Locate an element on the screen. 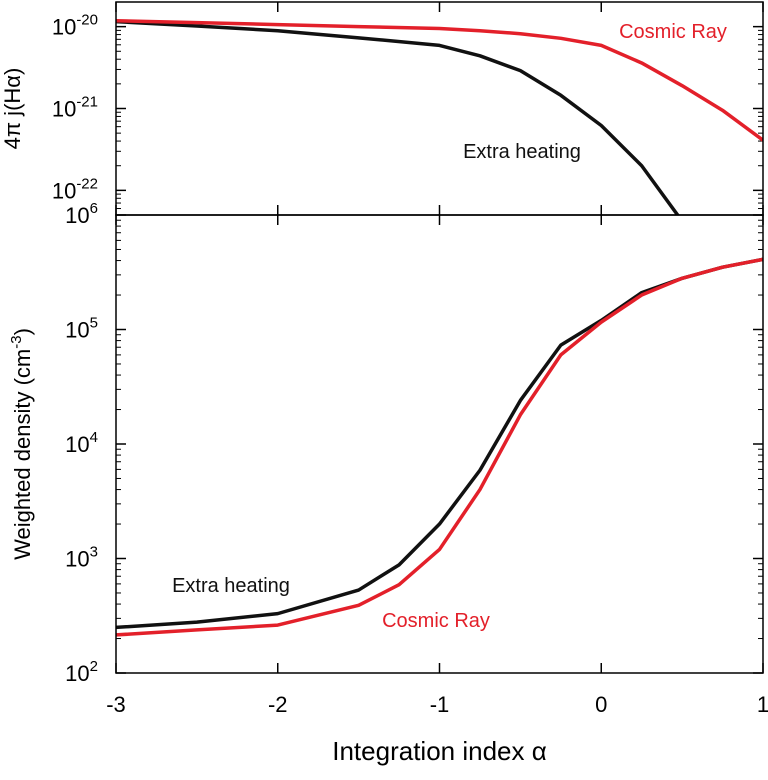 Image resolution: width=768 pixels, height=780 pixels. x-axis-label: Integration index α is located at coordinates (439, 751).